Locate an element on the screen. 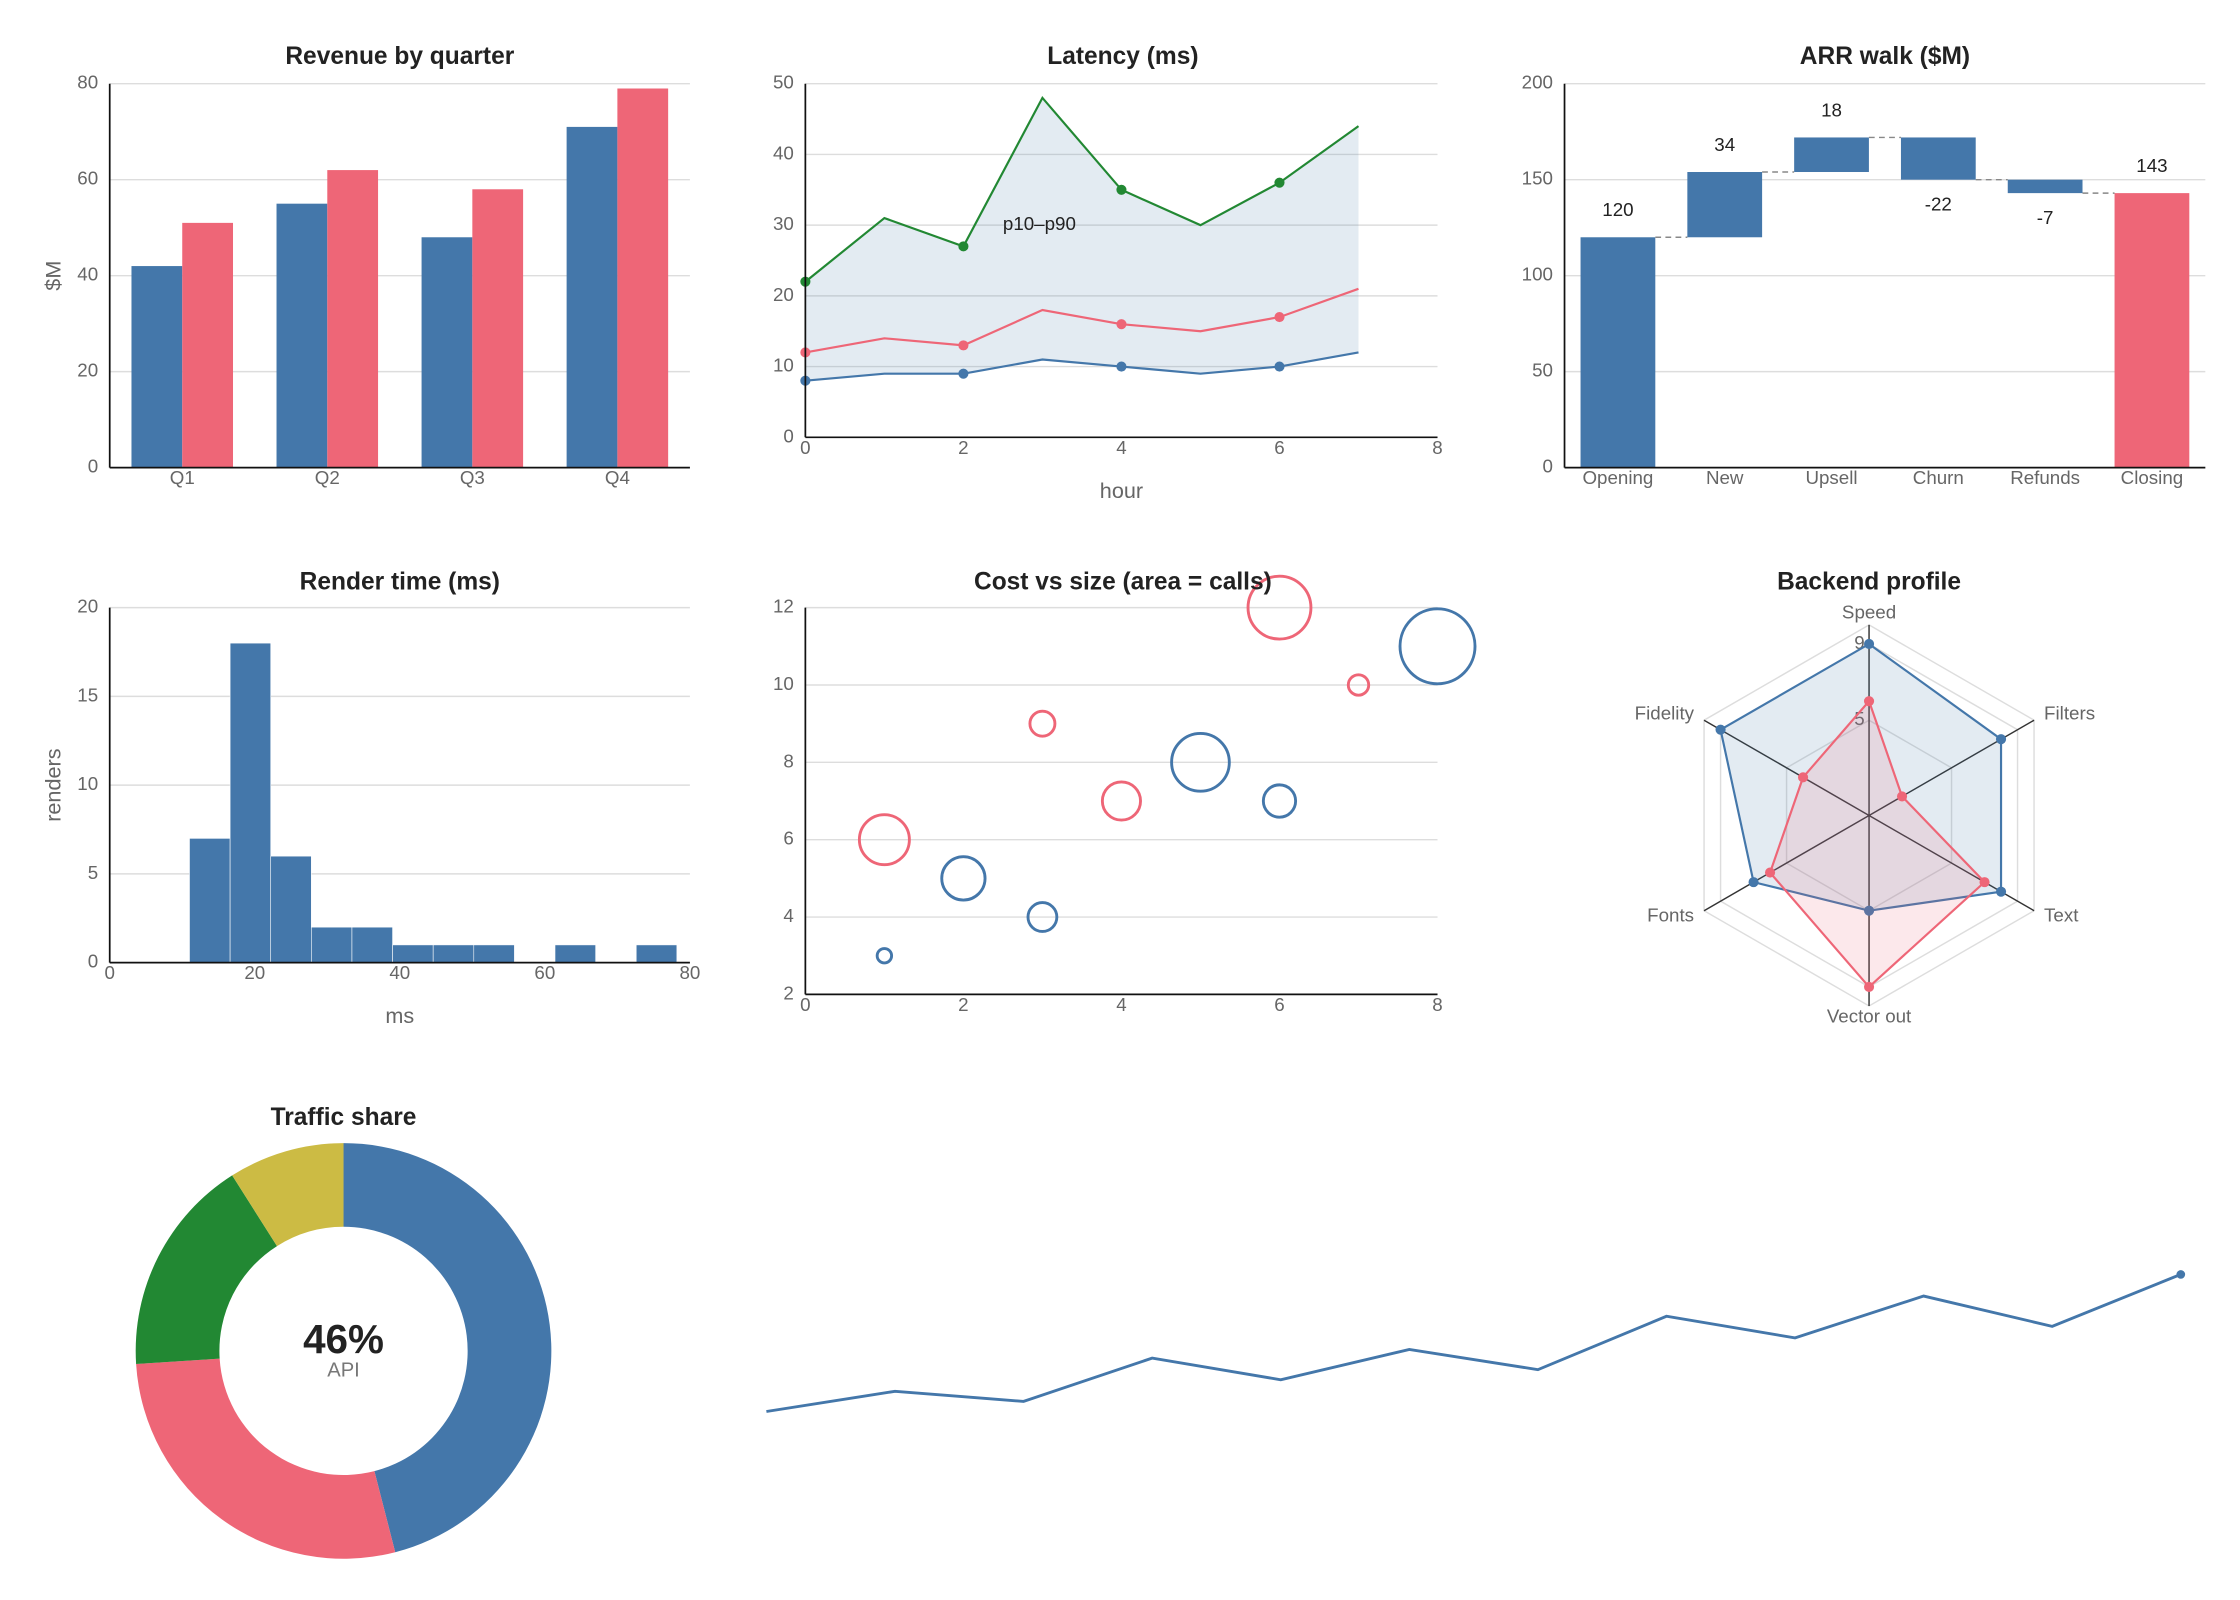 Image resolution: width=2240 pixels, height=1600 pixels. y-tick-label: 30 is located at coordinates (783, 223).